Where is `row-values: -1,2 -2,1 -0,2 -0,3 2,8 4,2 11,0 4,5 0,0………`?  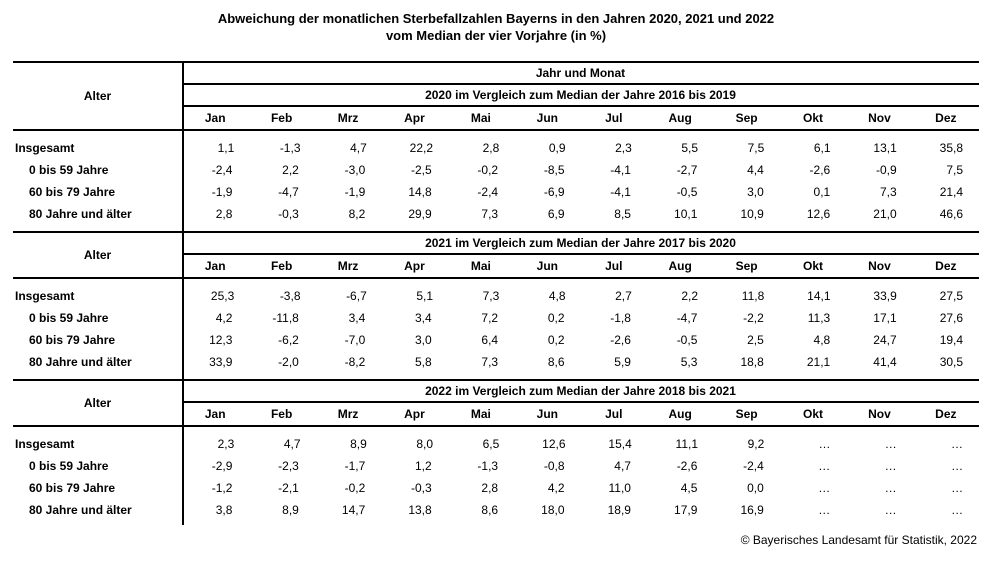
row-values: -1,2 -2,1 -0,2 -0,3 2,8 4,2 11,0 4,5 0,0……… is located at coordinates (580, 488).